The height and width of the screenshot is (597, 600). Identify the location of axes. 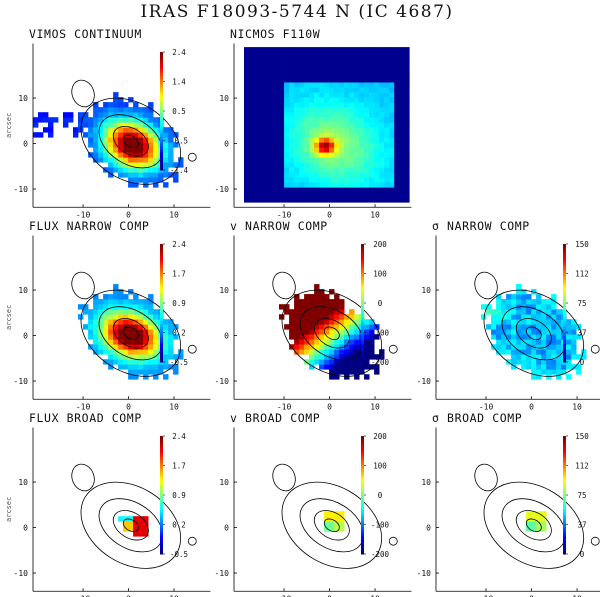
(322, 125).